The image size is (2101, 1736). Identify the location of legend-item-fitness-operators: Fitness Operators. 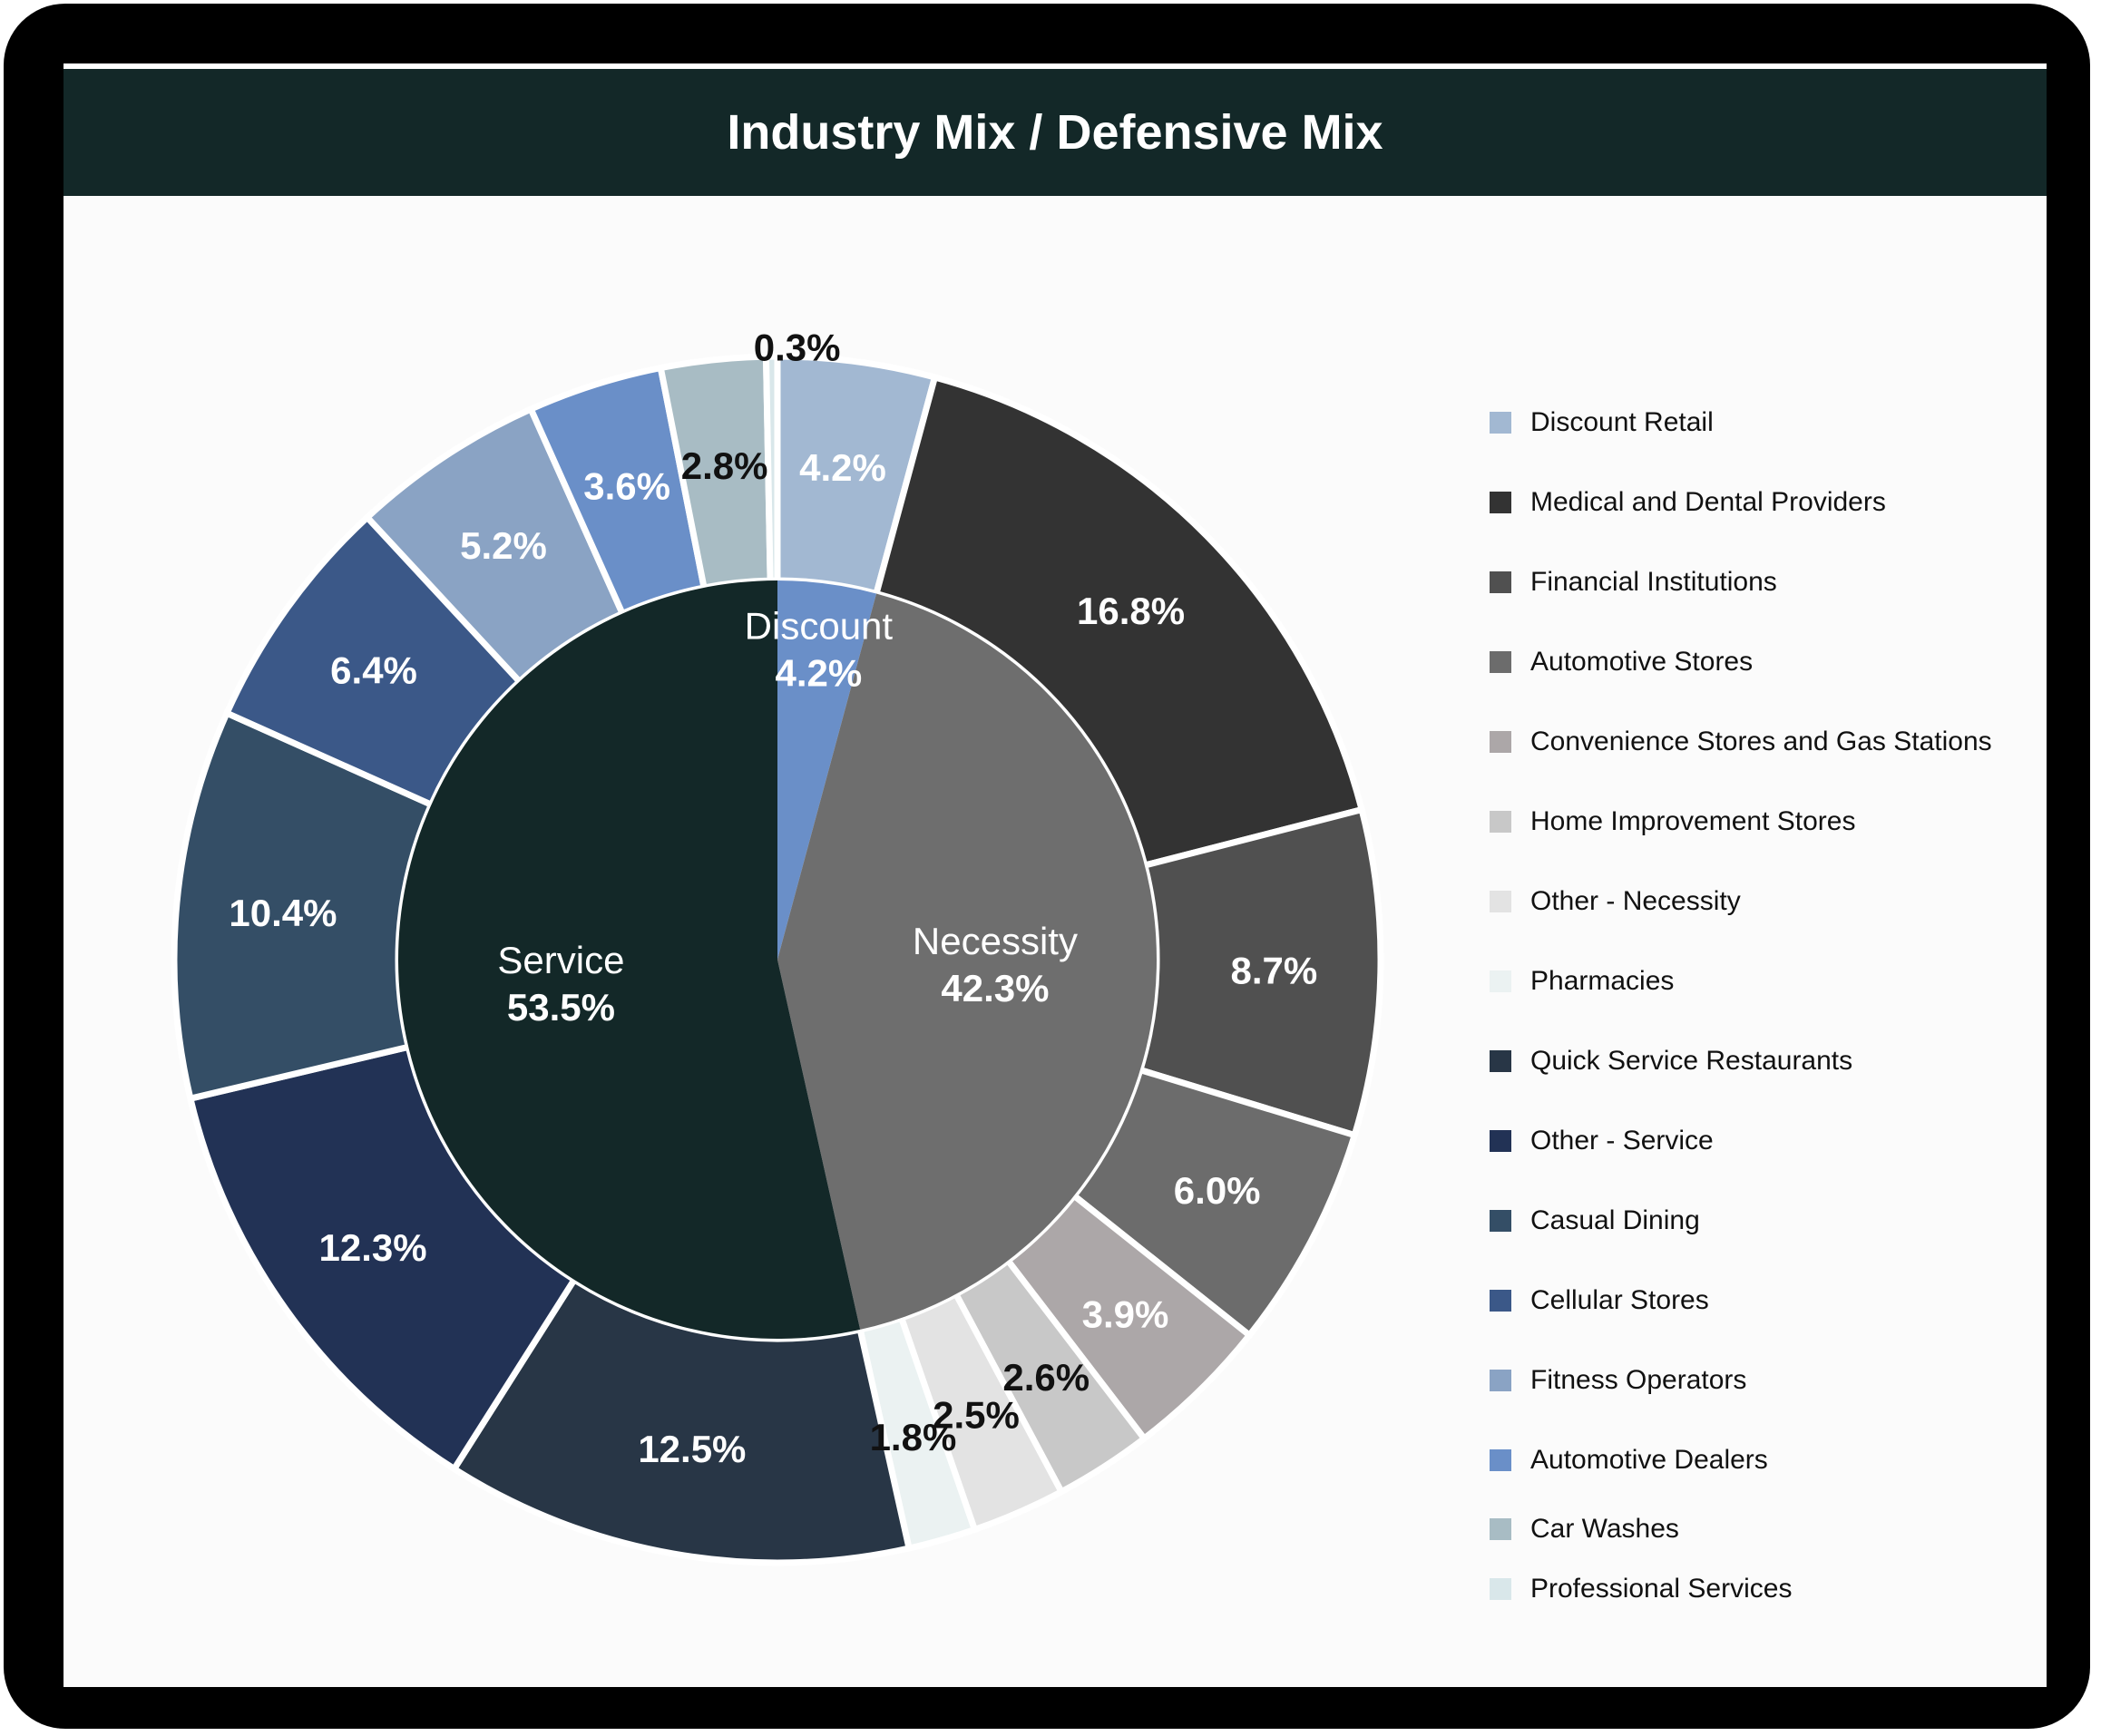
(1618, 1380).